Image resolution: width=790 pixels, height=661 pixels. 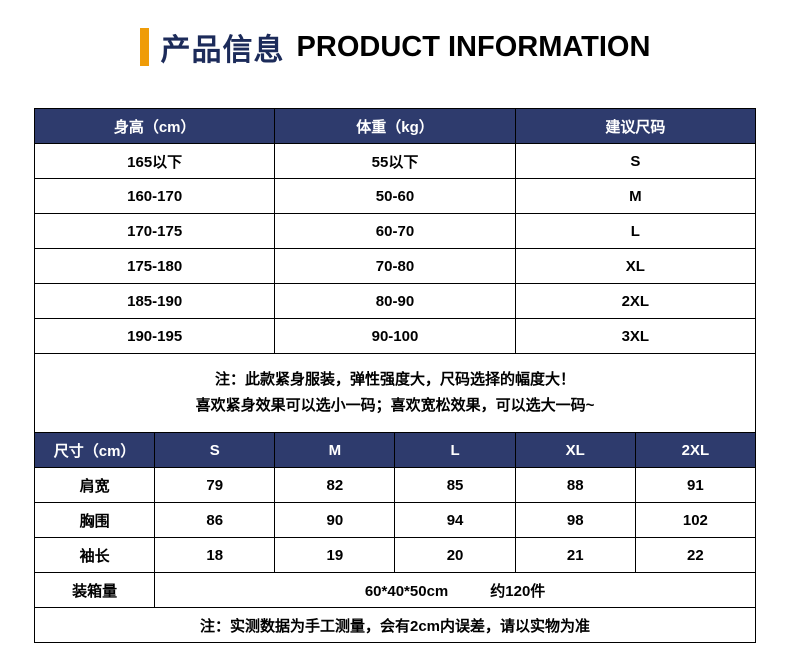 I want to click on measure-cell: 91, so click(x=695, y=485).